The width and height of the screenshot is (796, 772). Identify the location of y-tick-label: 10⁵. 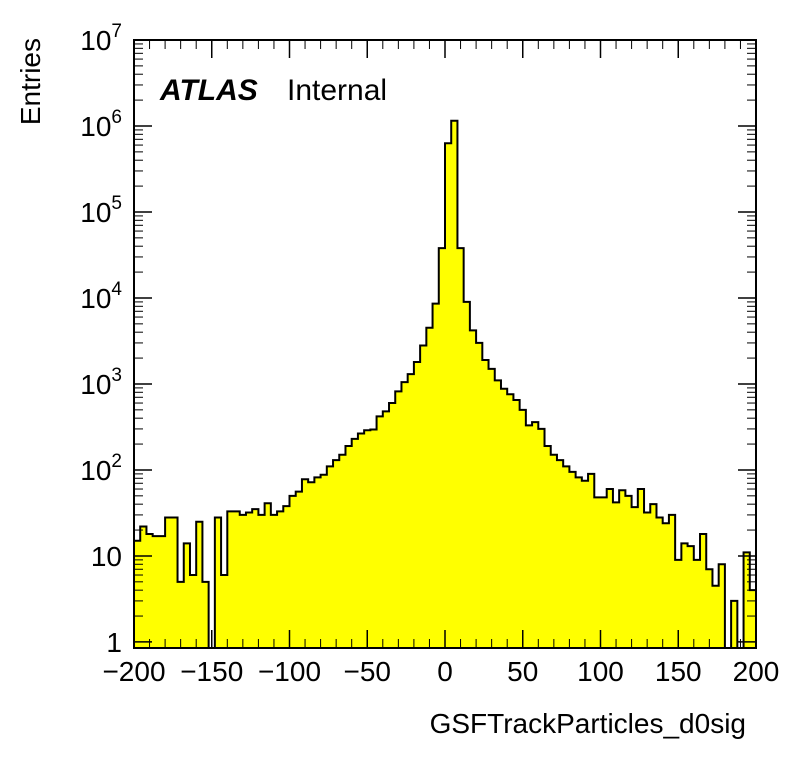
(101, 210).